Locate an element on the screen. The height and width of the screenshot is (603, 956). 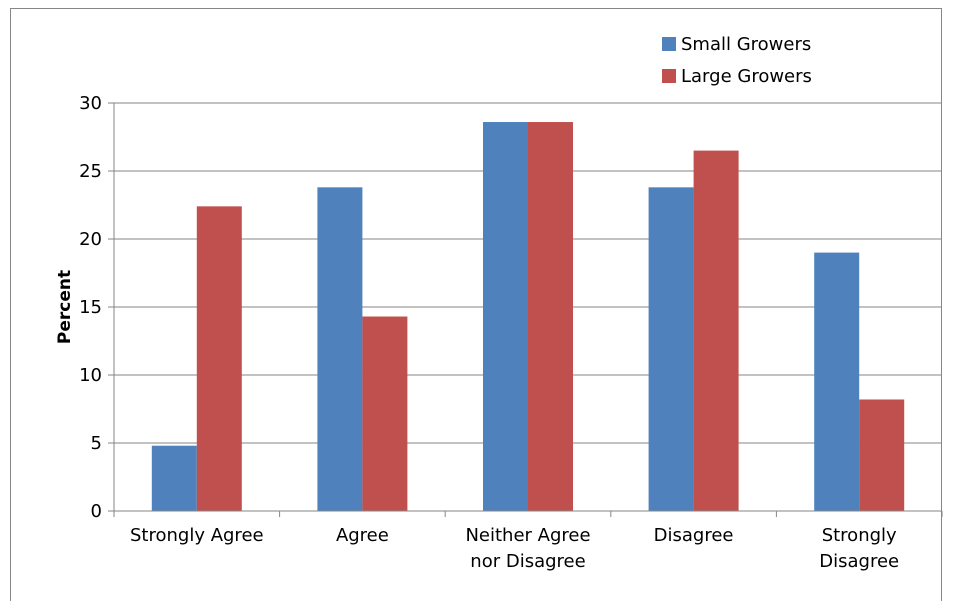
y-tick-label: 30 is located at coordinates (90, 103).